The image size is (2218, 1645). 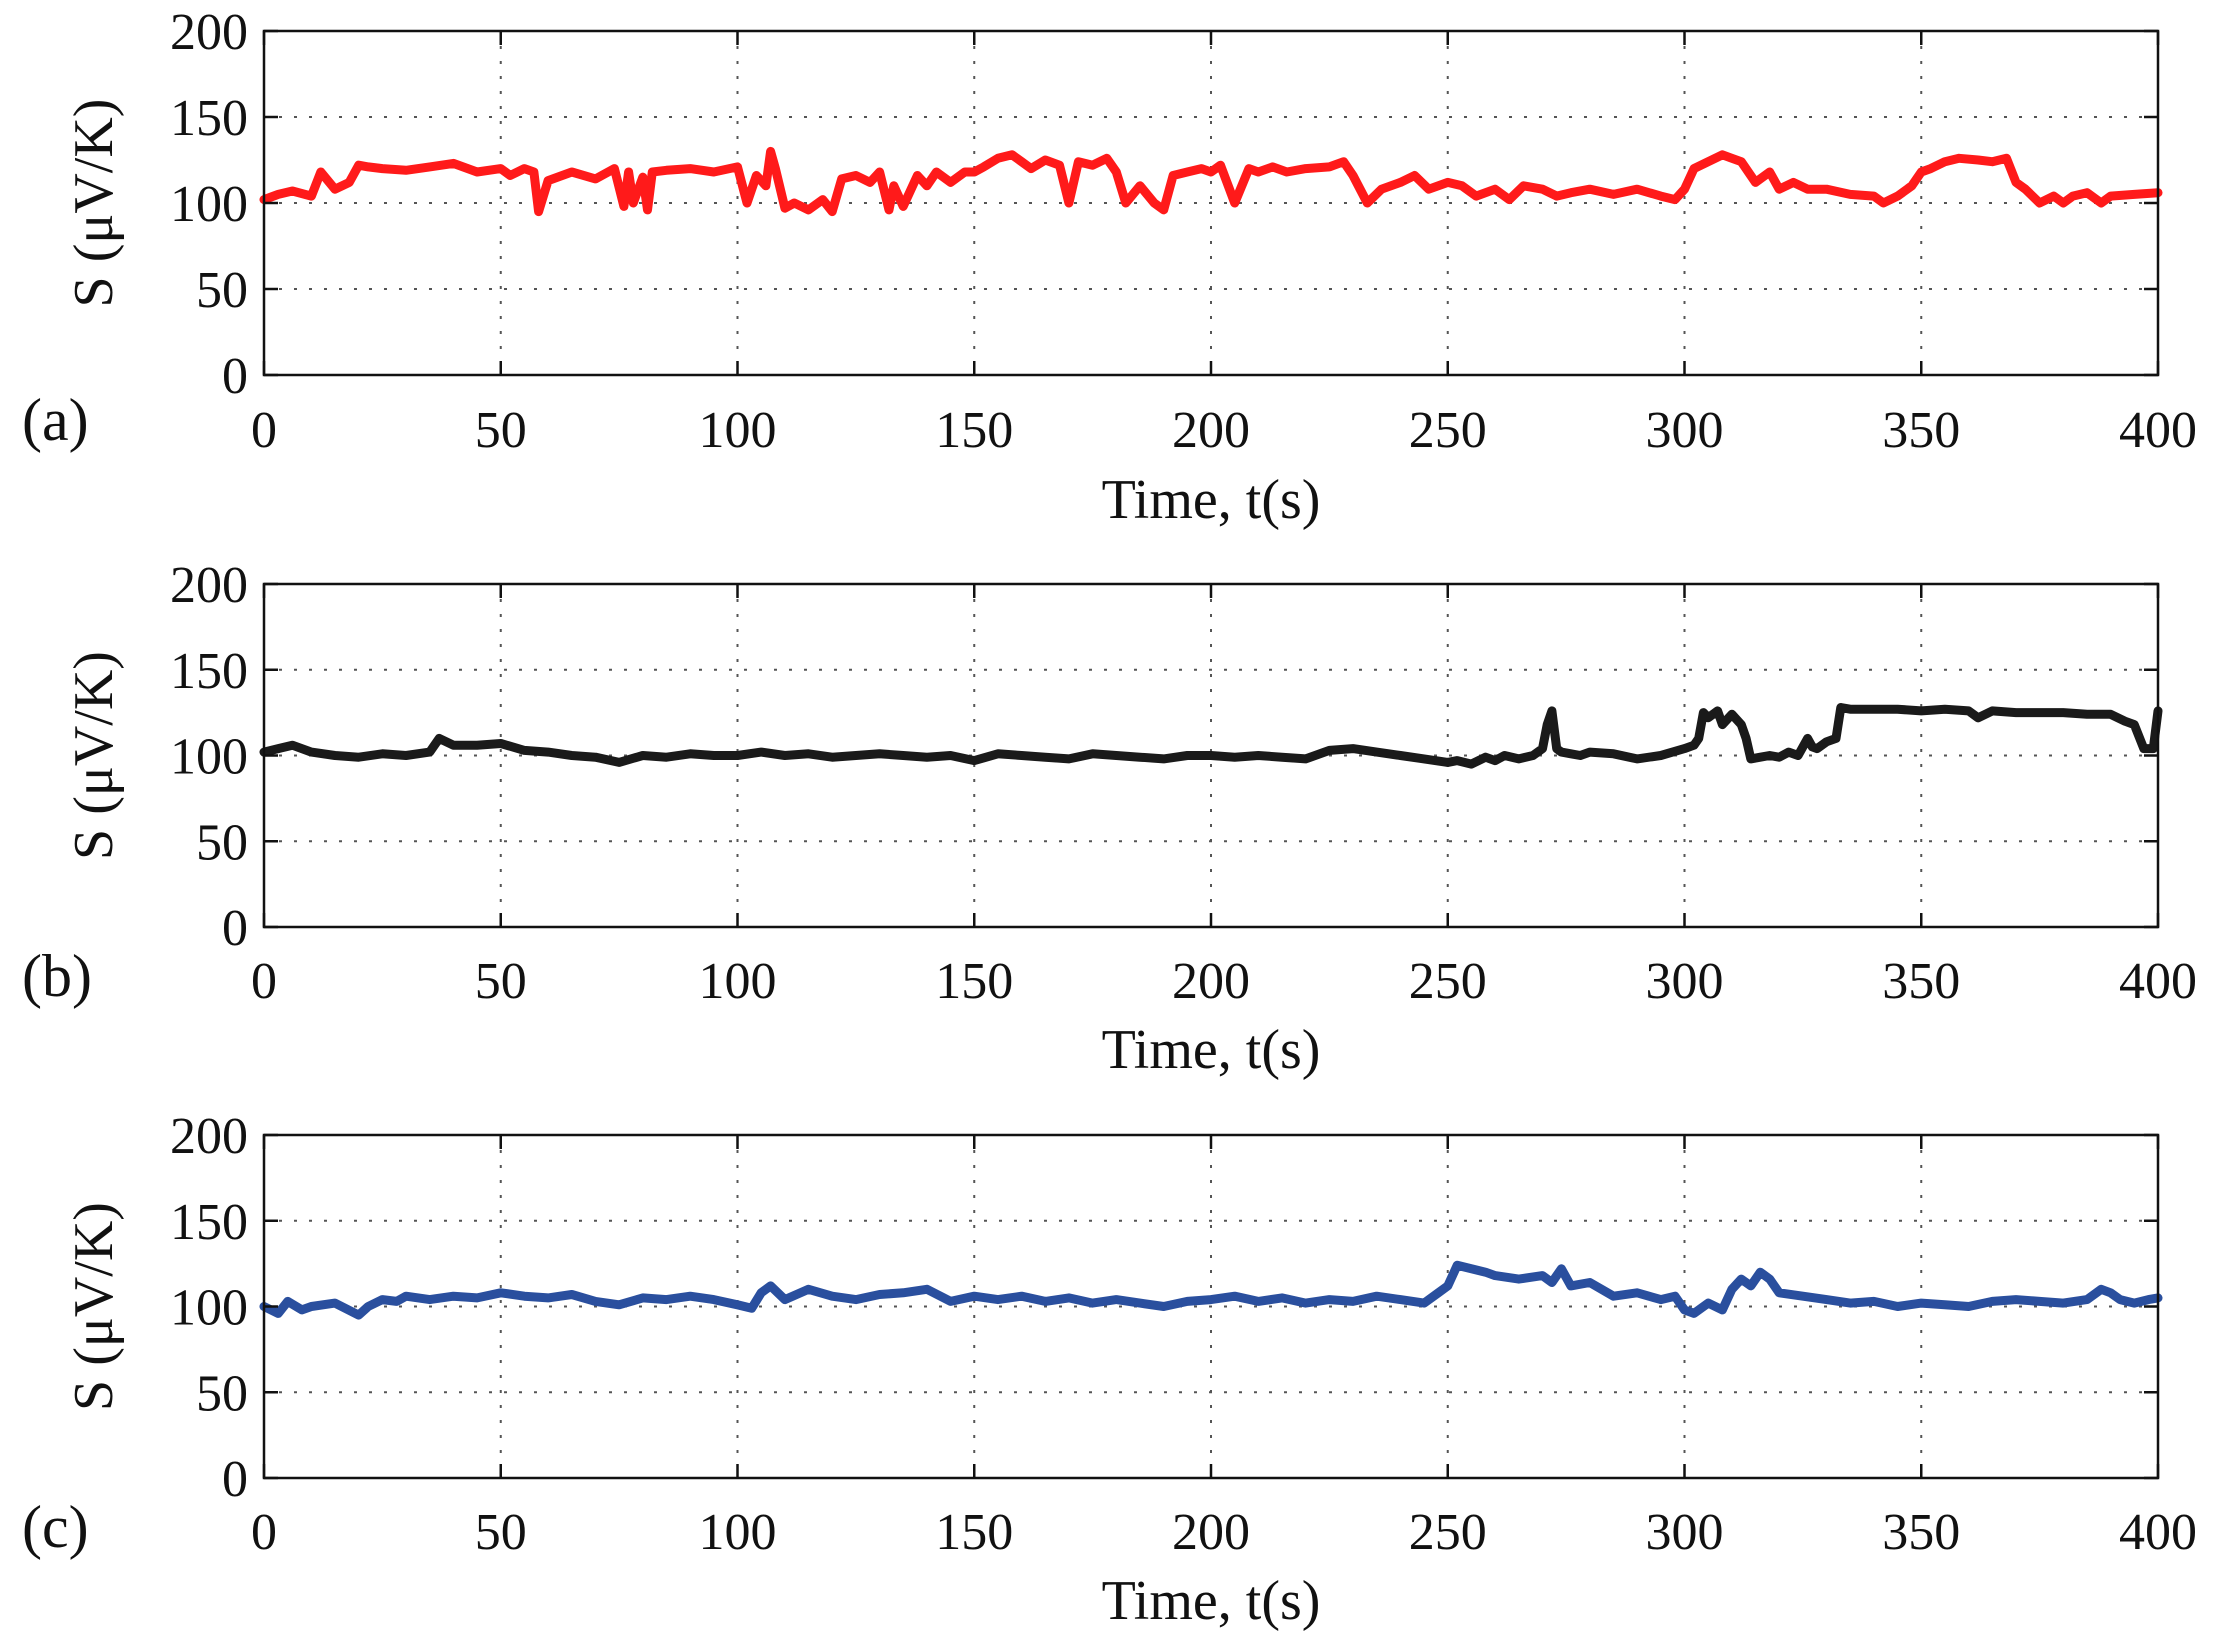 What do you see at coordinates (1211, 181) in the screenshot?
I see `series-line-a` at bounding box center [1211, 181].